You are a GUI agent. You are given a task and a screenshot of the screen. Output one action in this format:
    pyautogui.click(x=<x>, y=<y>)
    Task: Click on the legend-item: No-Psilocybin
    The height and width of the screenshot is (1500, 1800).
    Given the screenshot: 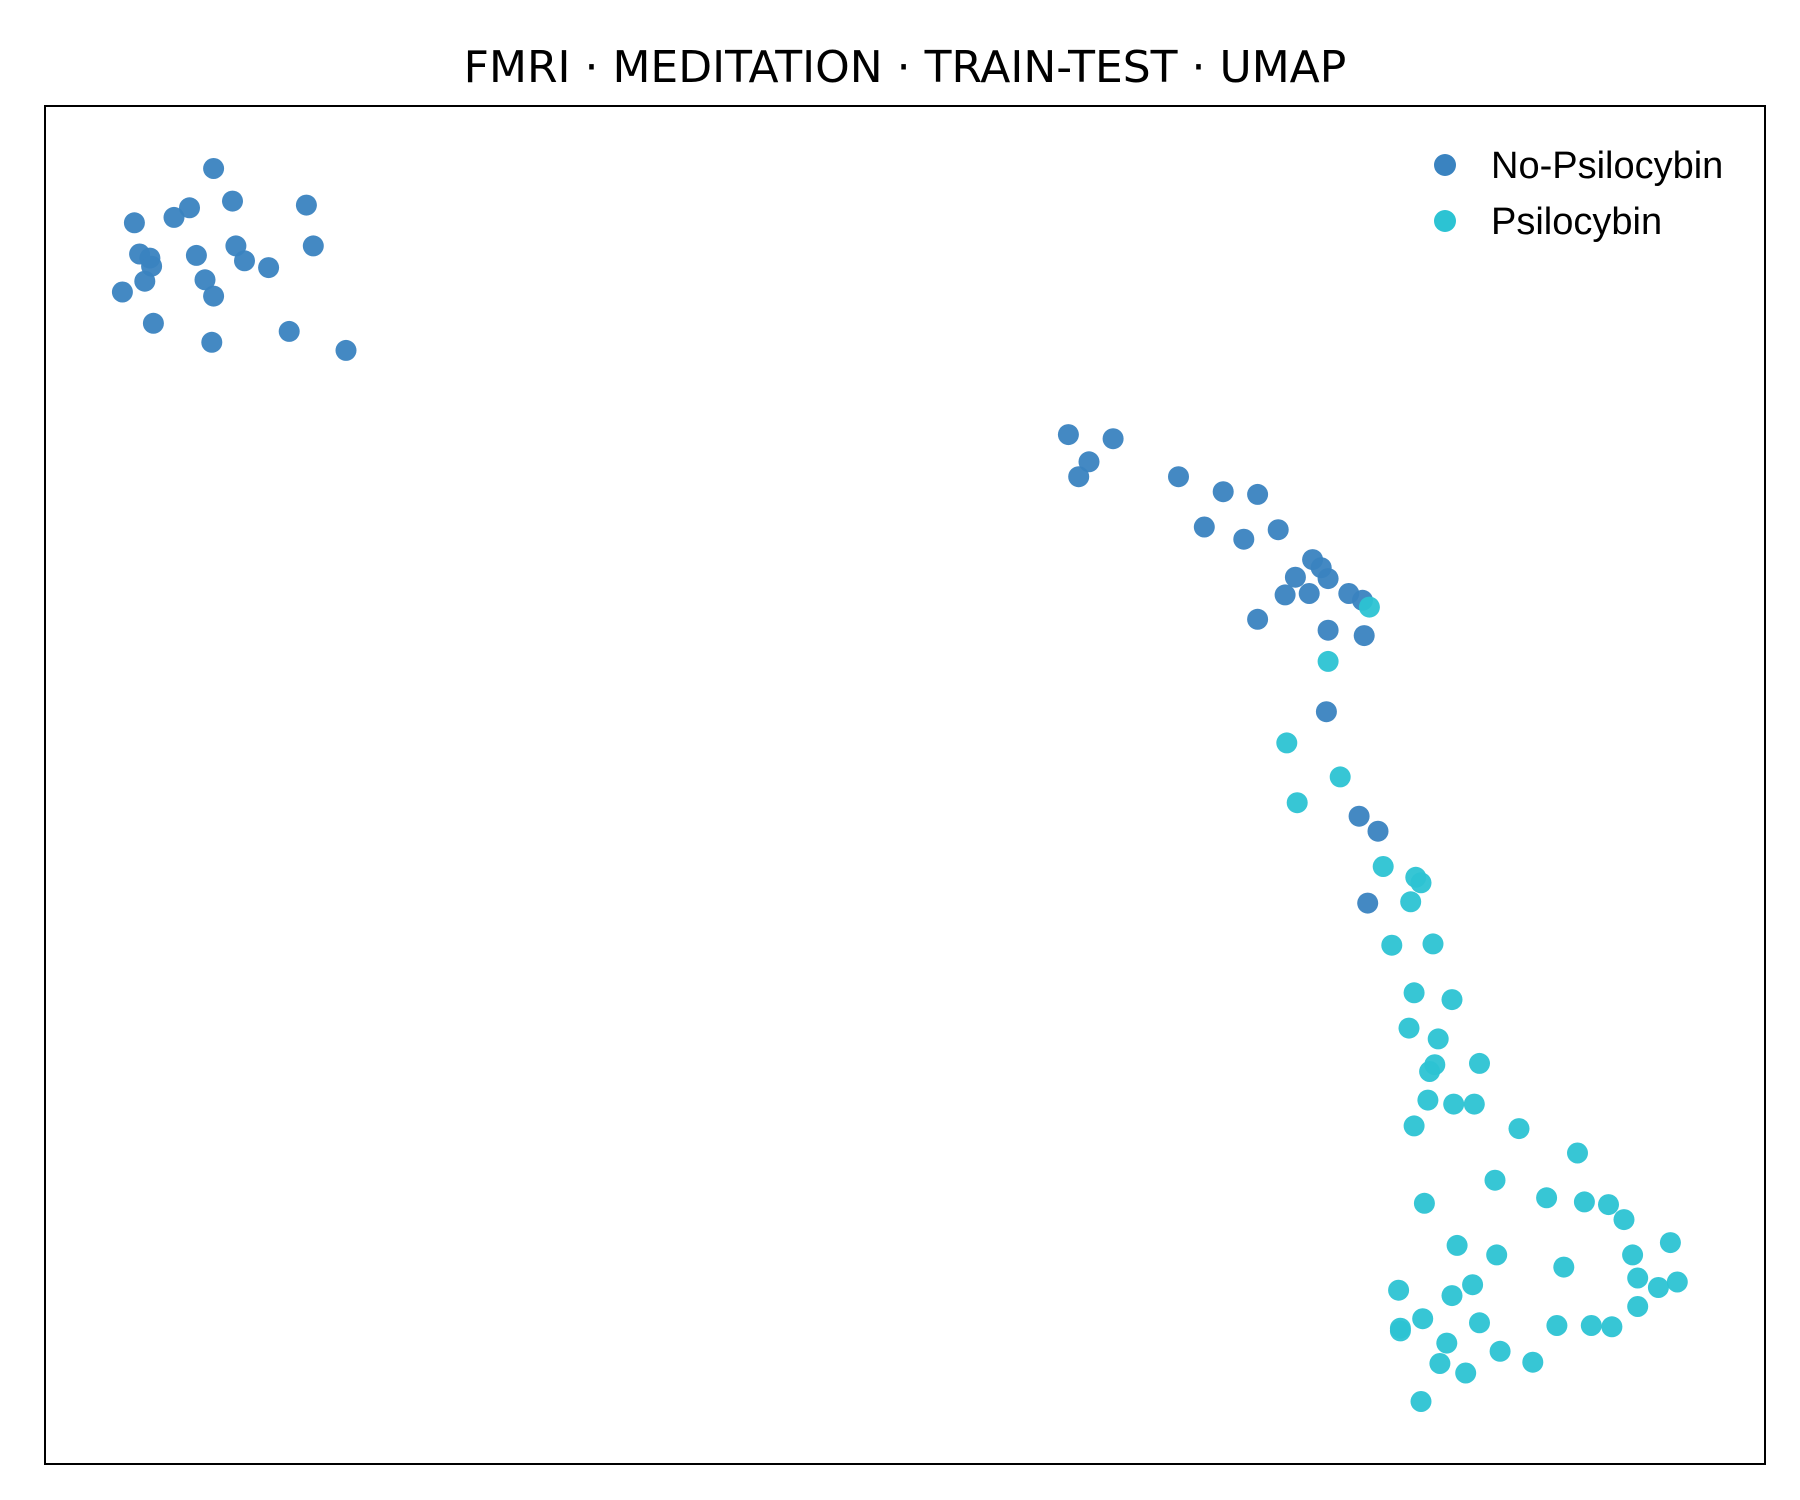 What is the action you would take?
    pyautogui.click(x=1578, y=166)
    